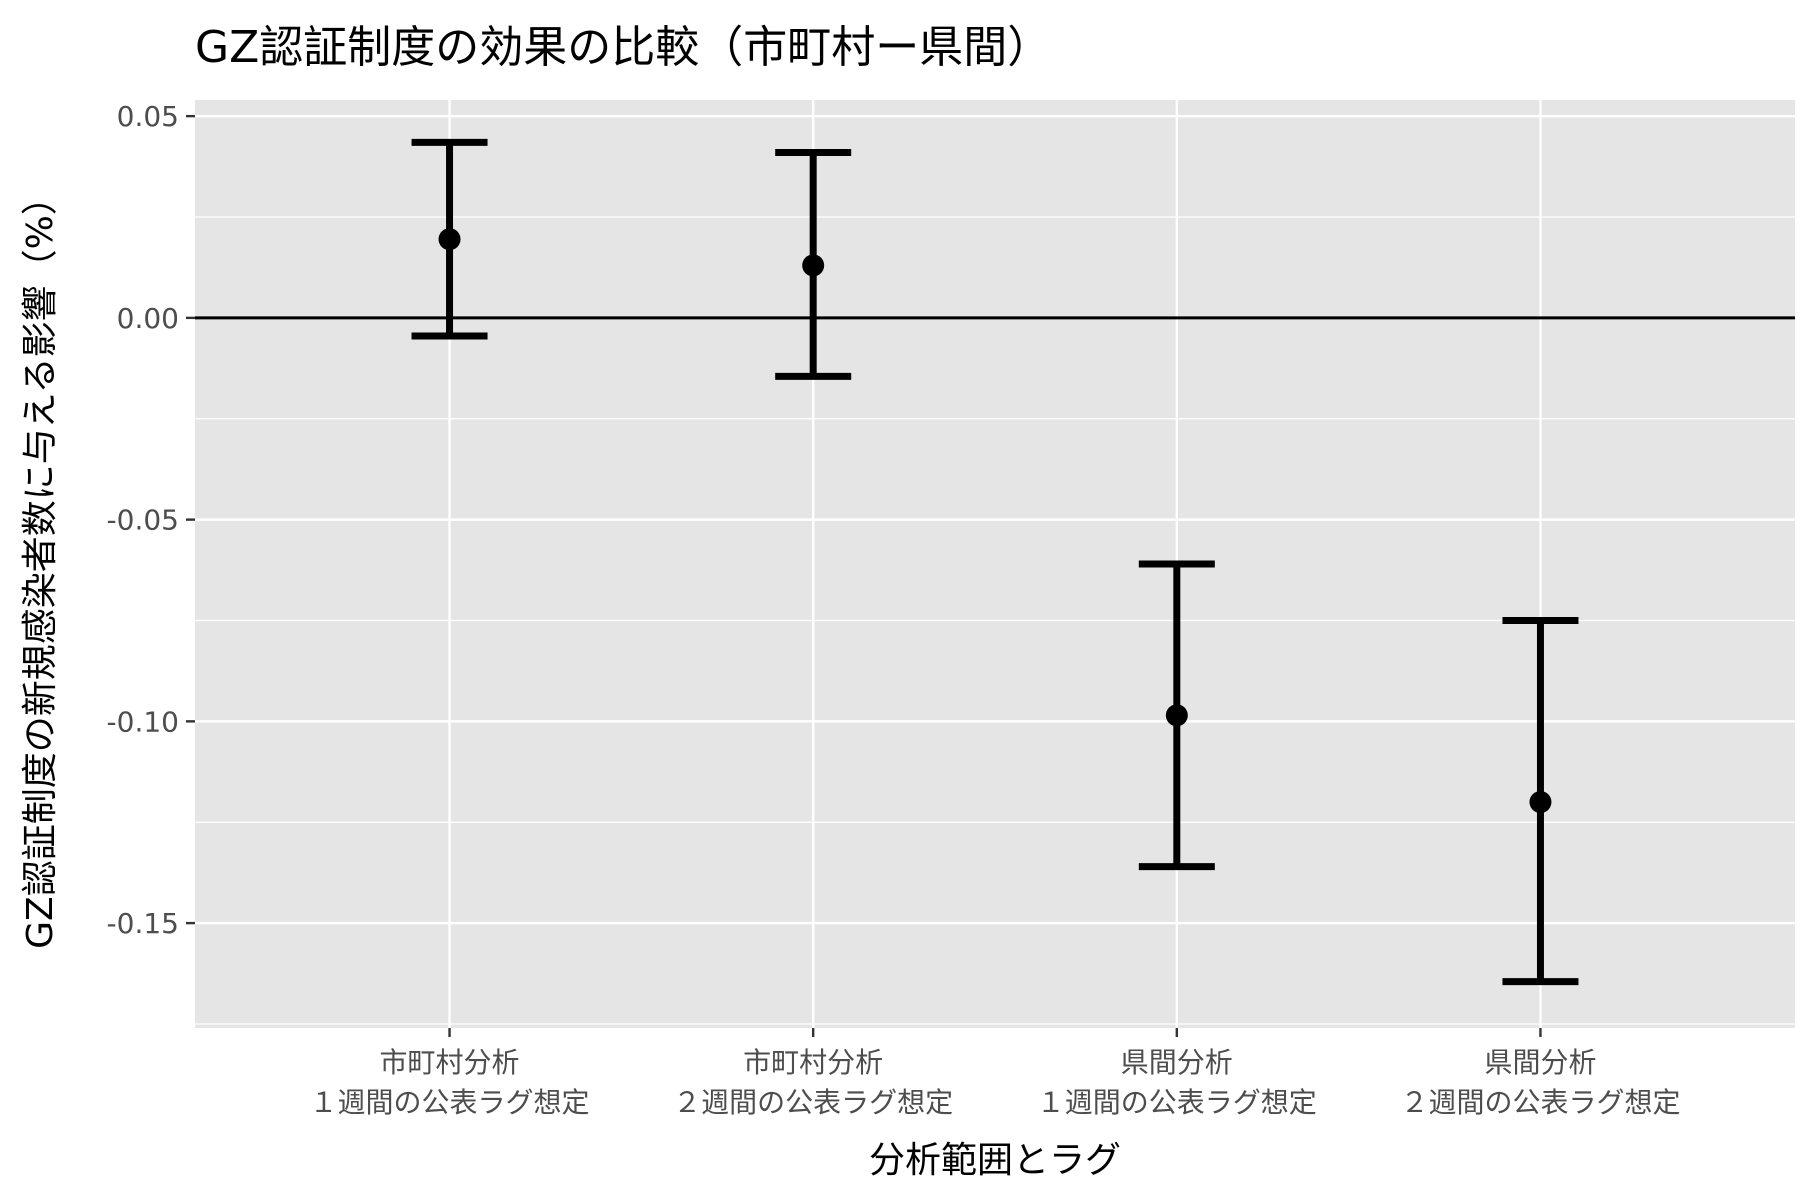  I want to click on chart-title: GZ認証制度の効果の比較（市町村ー県間）, so click(623, 47).